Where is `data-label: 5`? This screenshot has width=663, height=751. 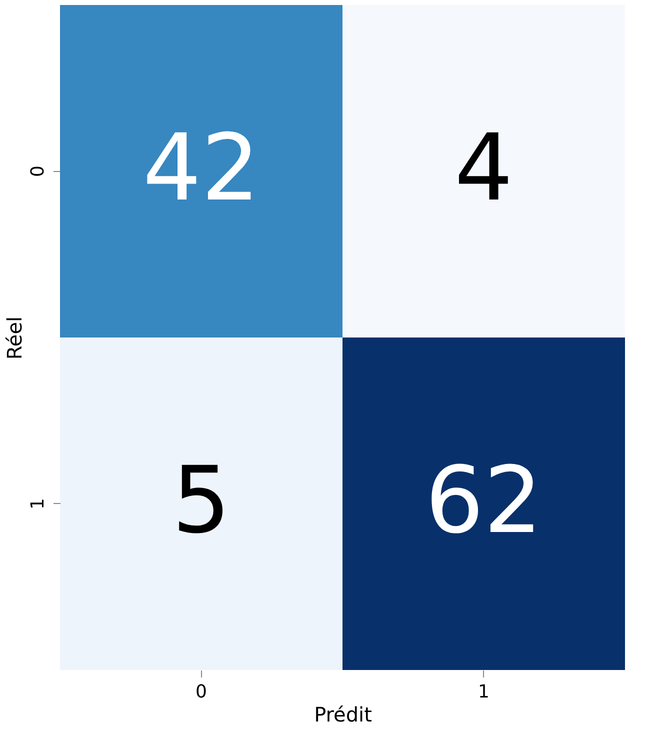
data-label: 5 is located at coordinates (201, 500).